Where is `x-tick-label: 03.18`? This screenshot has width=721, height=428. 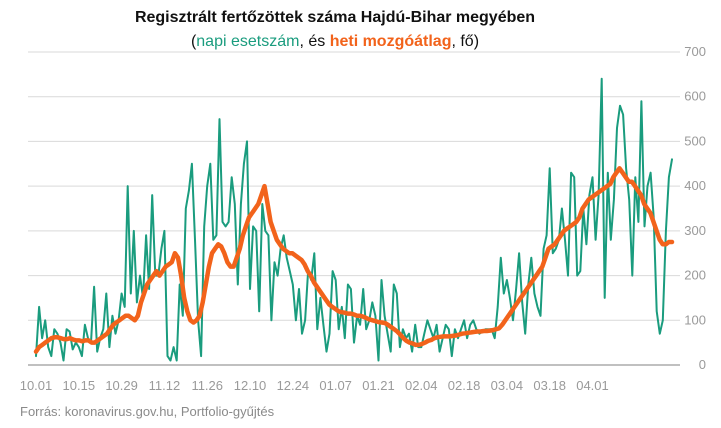 x-tick-label: 03.18 is located at coordinates (549, 385).